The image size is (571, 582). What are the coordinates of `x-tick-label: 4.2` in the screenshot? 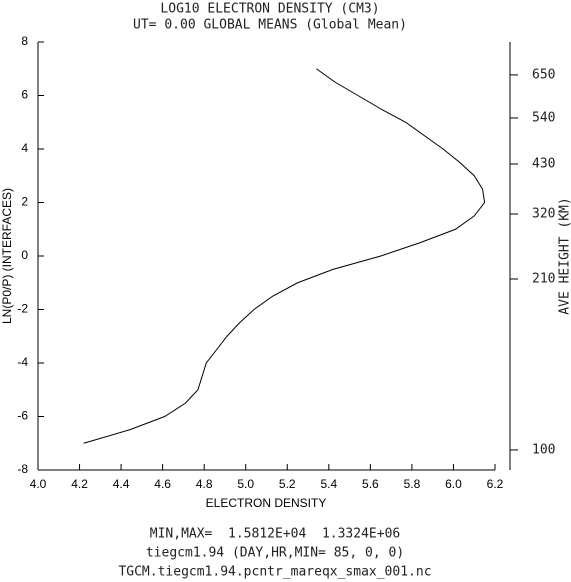 It's located at (79, 484).